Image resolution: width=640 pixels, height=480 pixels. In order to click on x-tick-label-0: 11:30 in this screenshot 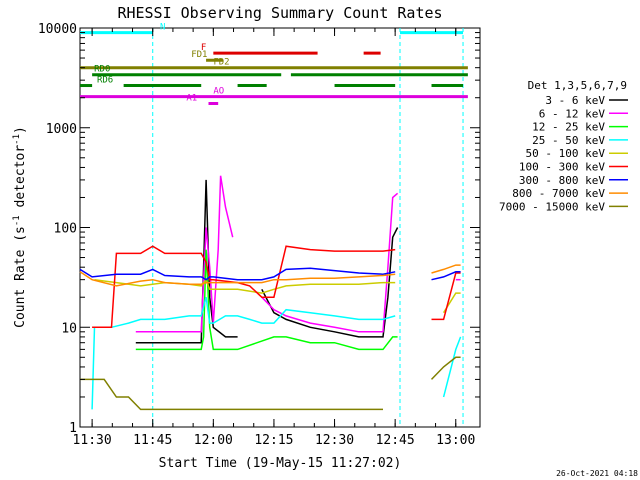, I will do `click(92, 440)`.